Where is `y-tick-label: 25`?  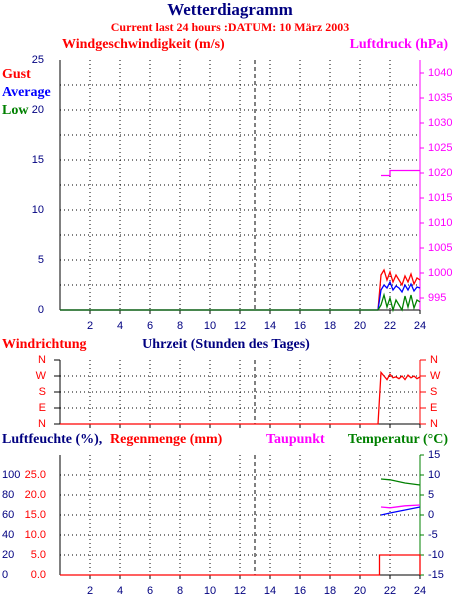 y-tick-label: 25 is located at coordinates (38, 60).